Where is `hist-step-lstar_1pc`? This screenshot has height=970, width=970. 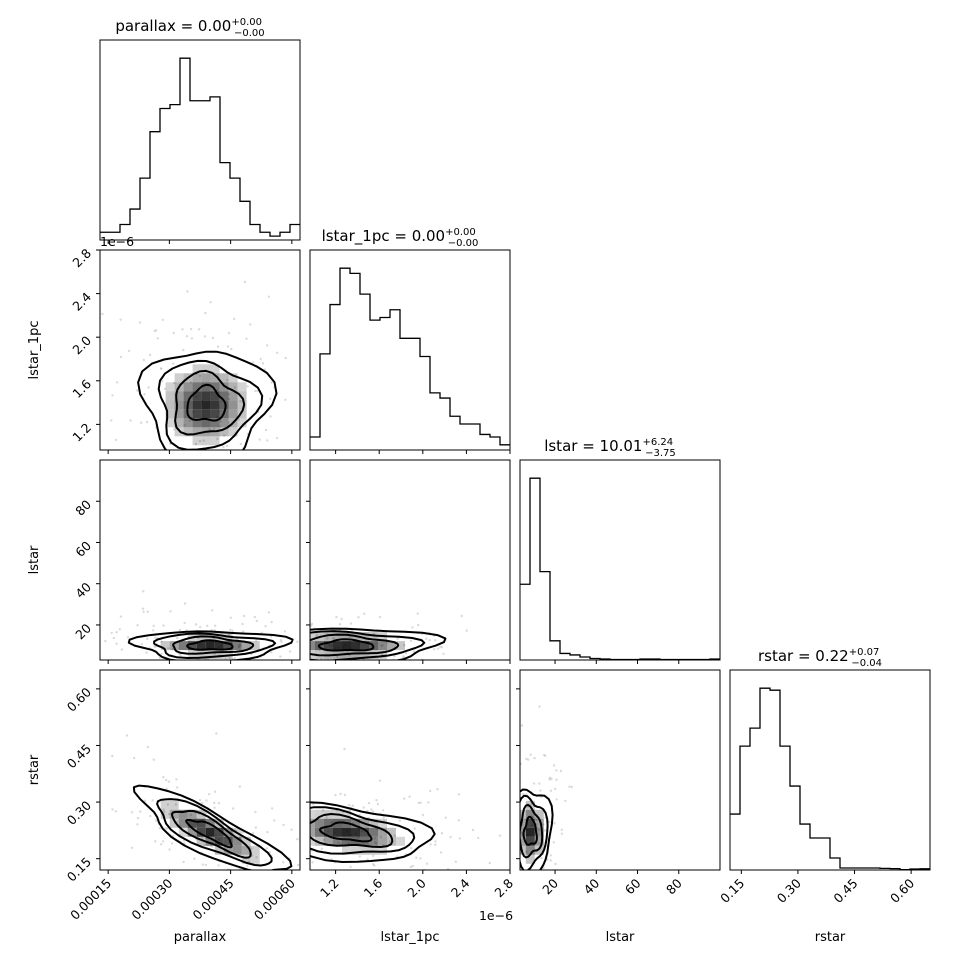
hist-step-lstar_1pc is located at coordinates (410, 356).